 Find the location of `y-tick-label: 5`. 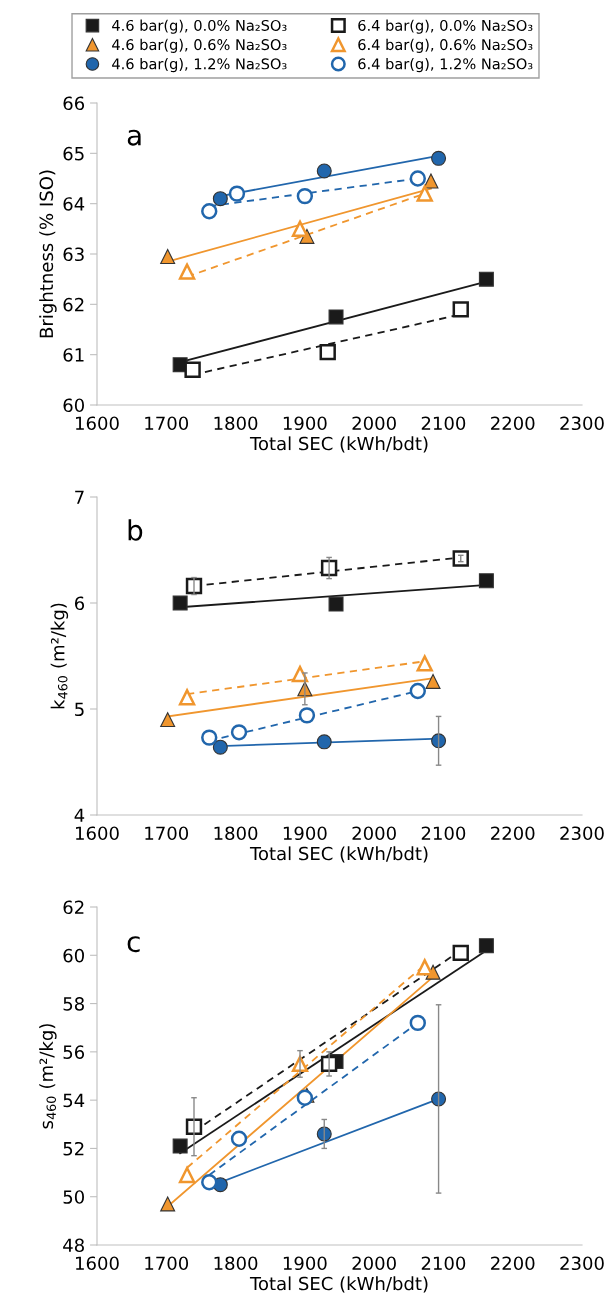

y-tick-label: 5 is located at coordinates (79, 709).